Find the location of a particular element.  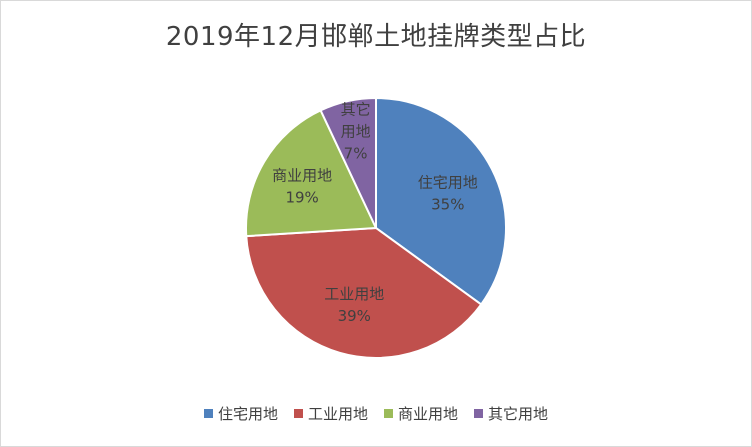

pie-slice-industrial is located at coordinates (364, 292).